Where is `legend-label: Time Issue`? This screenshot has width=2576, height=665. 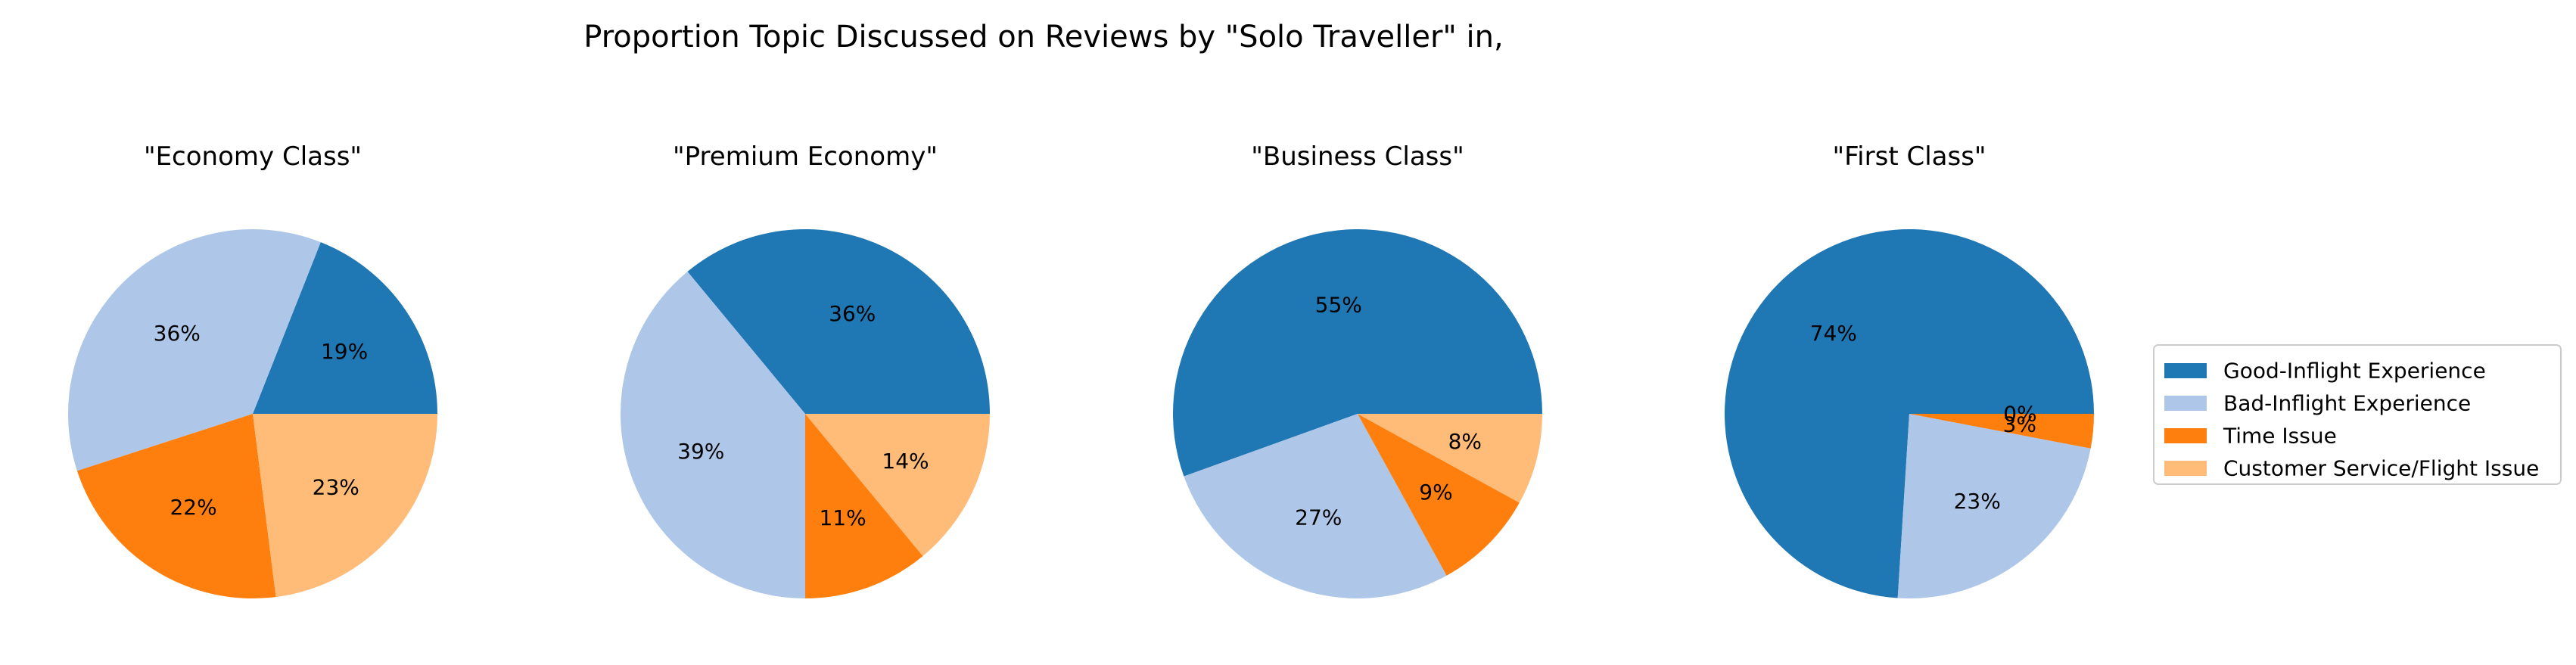
legend-label: Time Issue is located at coordinates (2280, 436).